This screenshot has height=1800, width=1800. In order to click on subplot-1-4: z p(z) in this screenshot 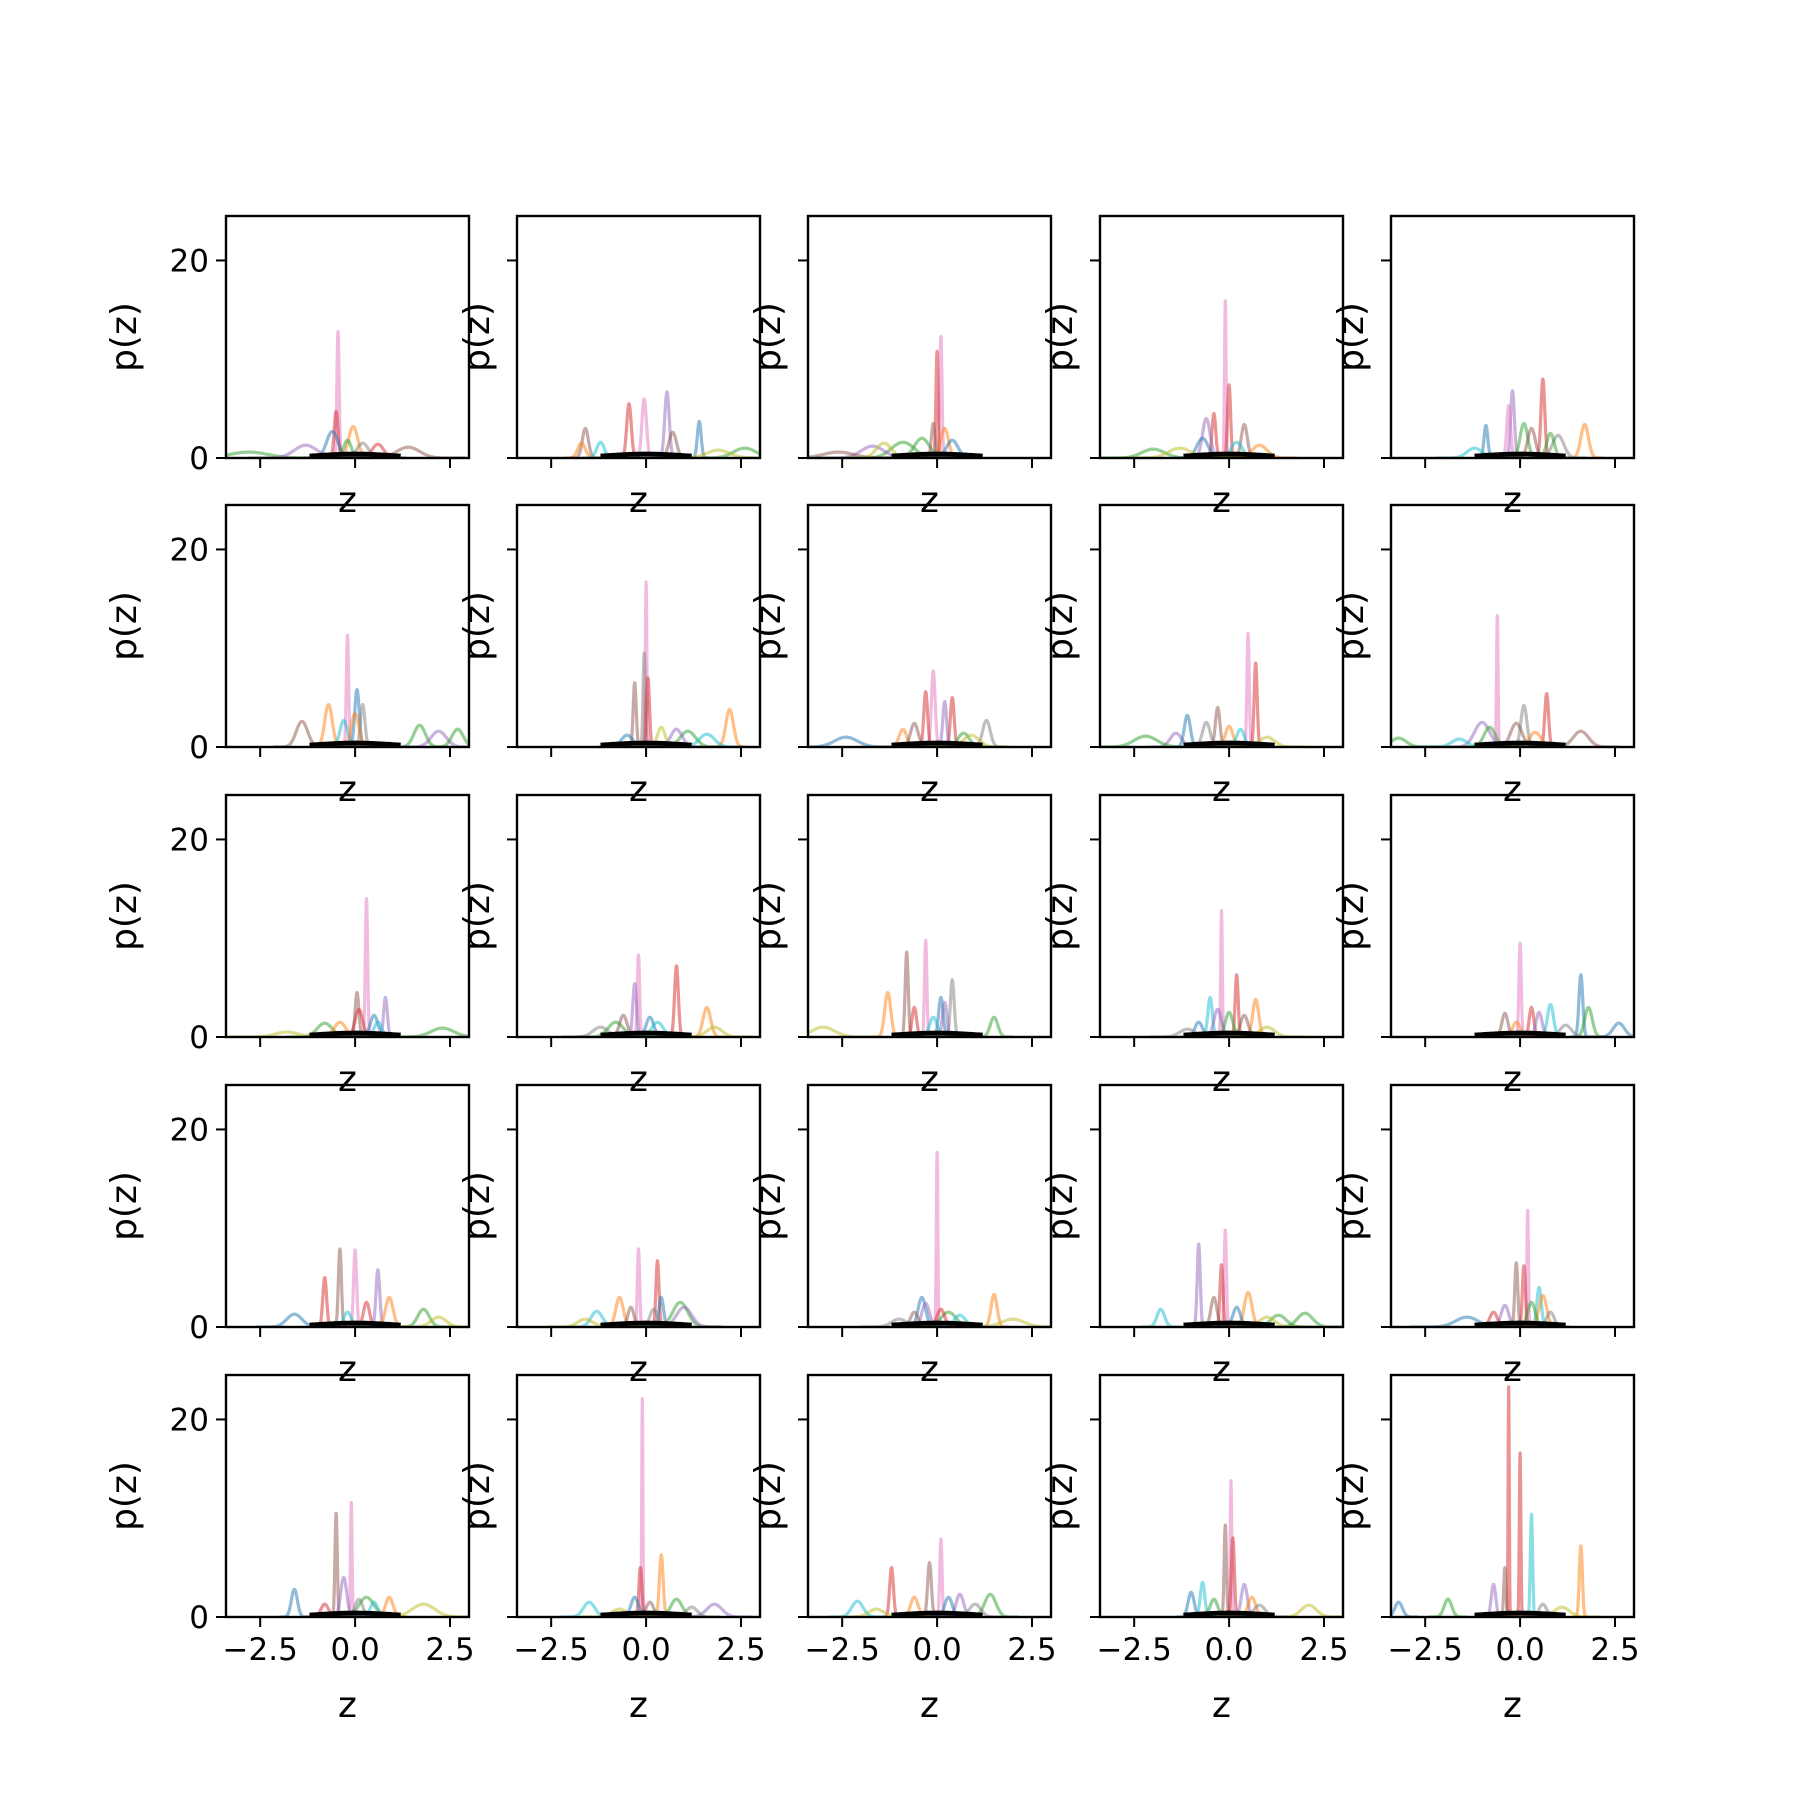, I will do `click(1192, 367)`.